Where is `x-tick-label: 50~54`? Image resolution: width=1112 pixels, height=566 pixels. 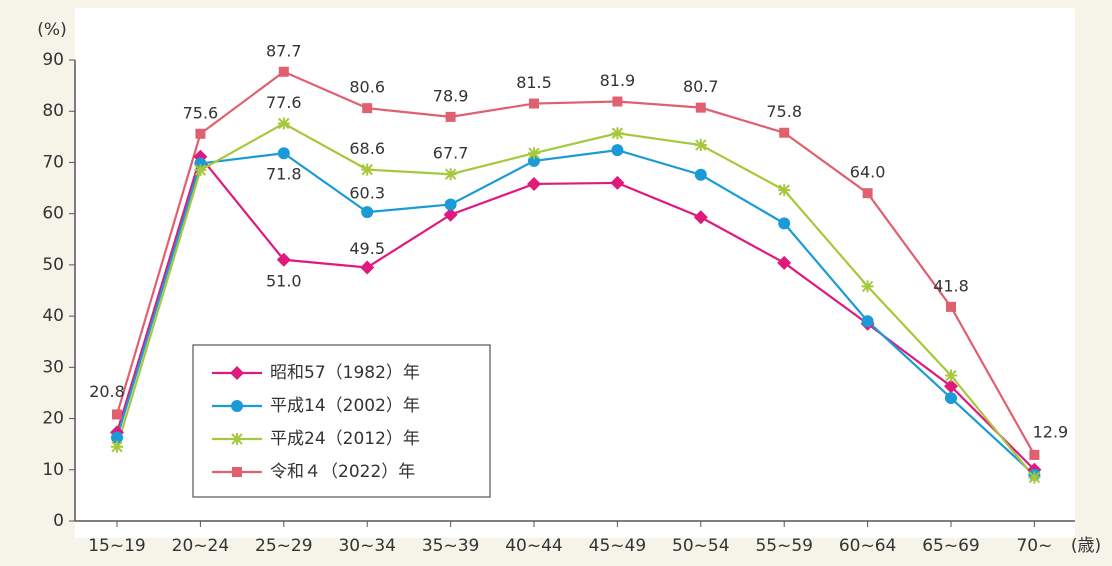
x-tick-label: 50~54 is located at coordinates (701, 546).